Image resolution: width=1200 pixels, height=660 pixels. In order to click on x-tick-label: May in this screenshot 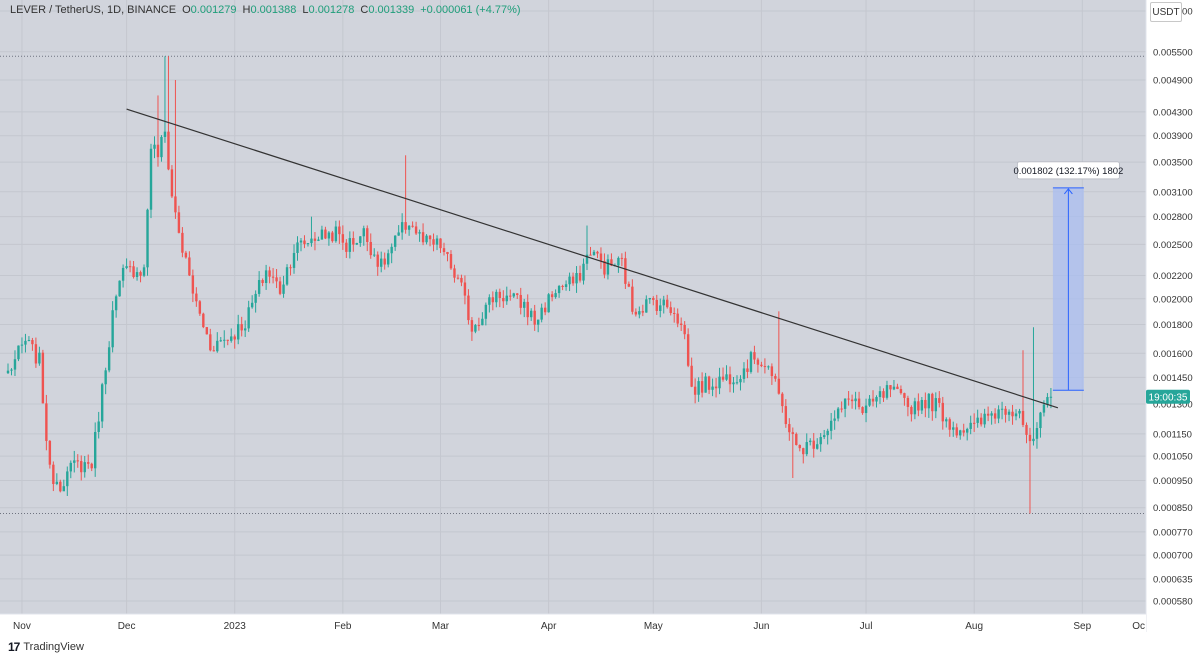, I will do `click(653, 626)`.